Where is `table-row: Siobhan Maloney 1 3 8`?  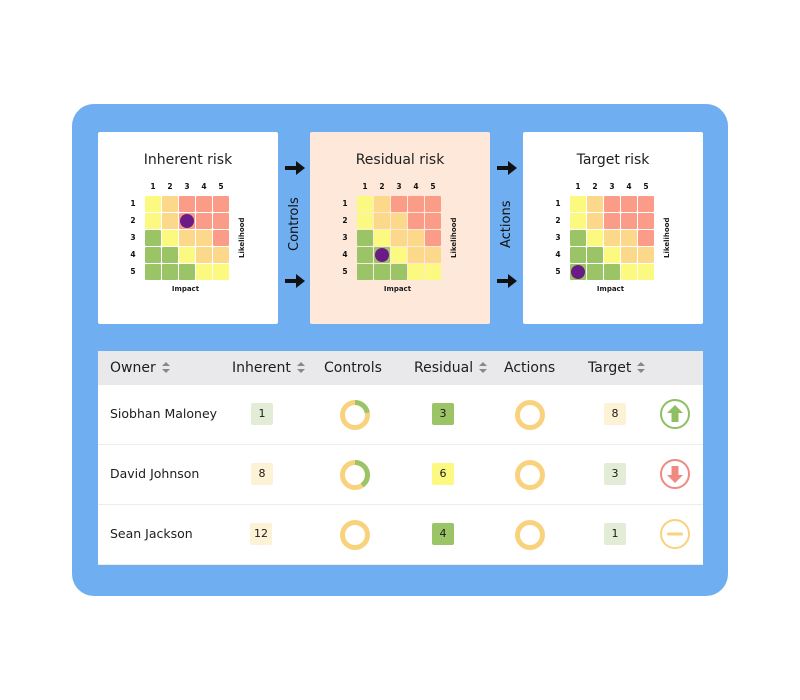
table-row: Siobhan Maloney 1 3 8 is located at coordinates (400, 415).